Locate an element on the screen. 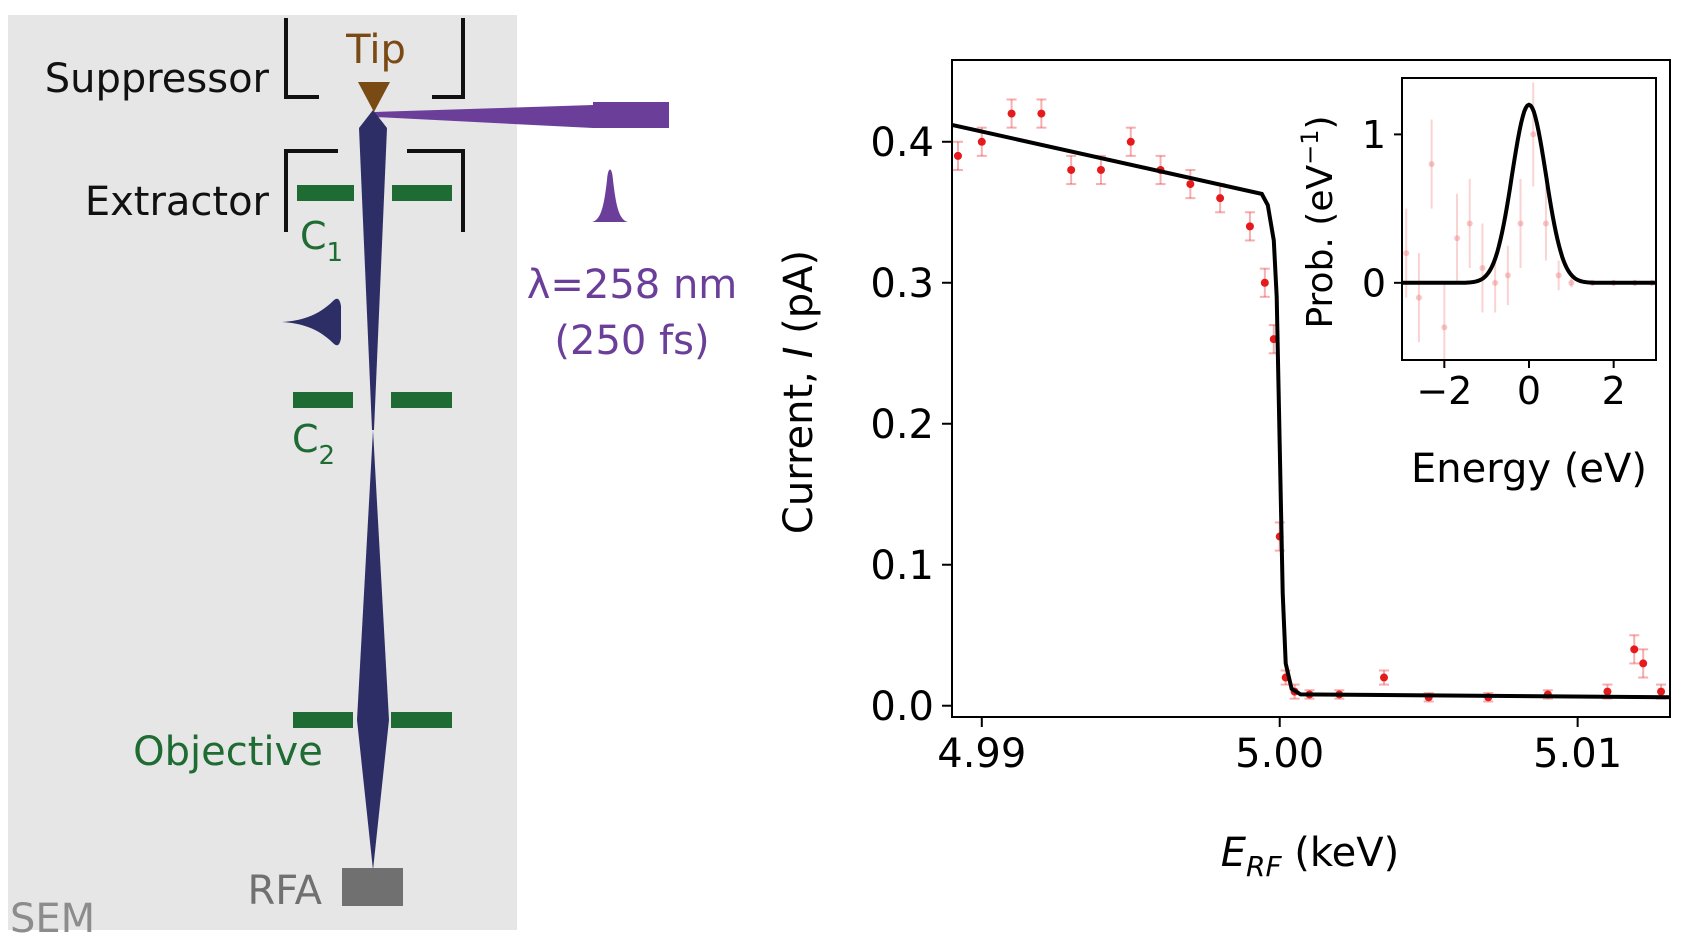  c2-label: C2 is located at coordinates (313, 444).